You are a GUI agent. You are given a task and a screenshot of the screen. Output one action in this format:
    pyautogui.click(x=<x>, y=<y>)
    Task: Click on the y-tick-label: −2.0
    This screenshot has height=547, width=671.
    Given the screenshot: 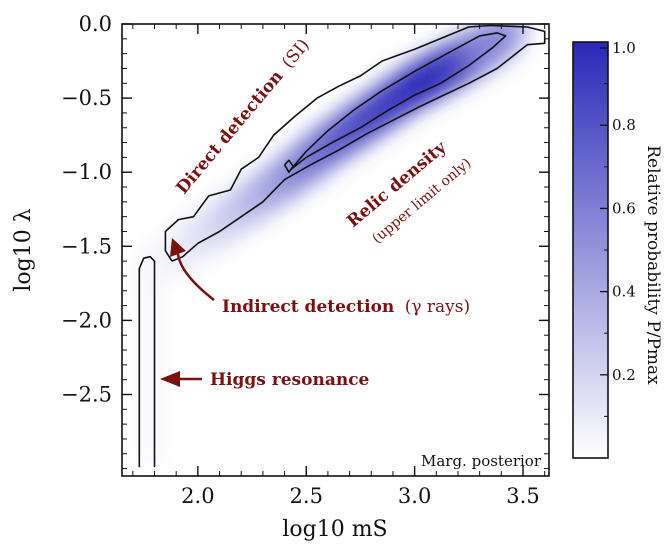 What is the action you would take?
    pyautogui.click(x=86, y=320)
    